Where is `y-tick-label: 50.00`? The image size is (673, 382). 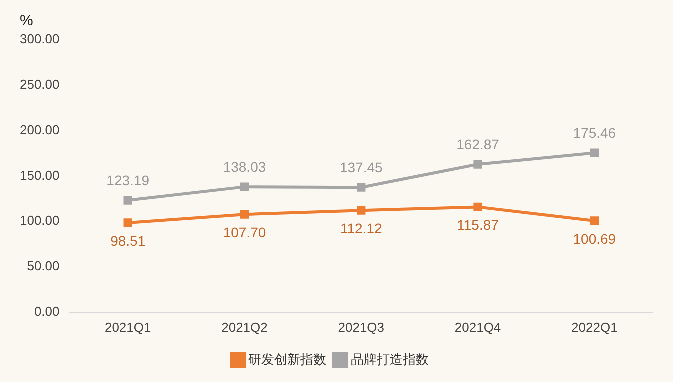
y-tick-label: 50.00 is located at coordinates (43, 266).